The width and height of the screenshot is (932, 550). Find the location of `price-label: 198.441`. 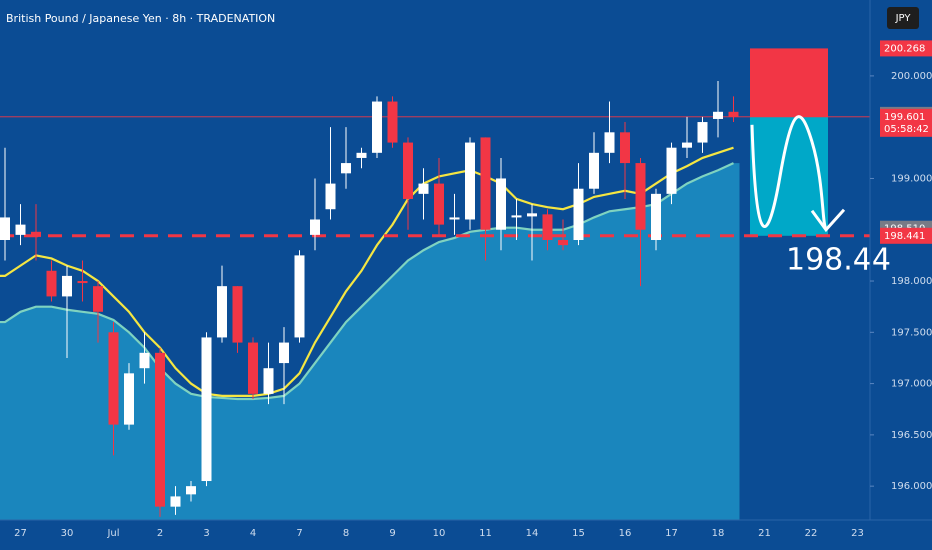

price-label: 198.441 is located at coordinates (904, 236).